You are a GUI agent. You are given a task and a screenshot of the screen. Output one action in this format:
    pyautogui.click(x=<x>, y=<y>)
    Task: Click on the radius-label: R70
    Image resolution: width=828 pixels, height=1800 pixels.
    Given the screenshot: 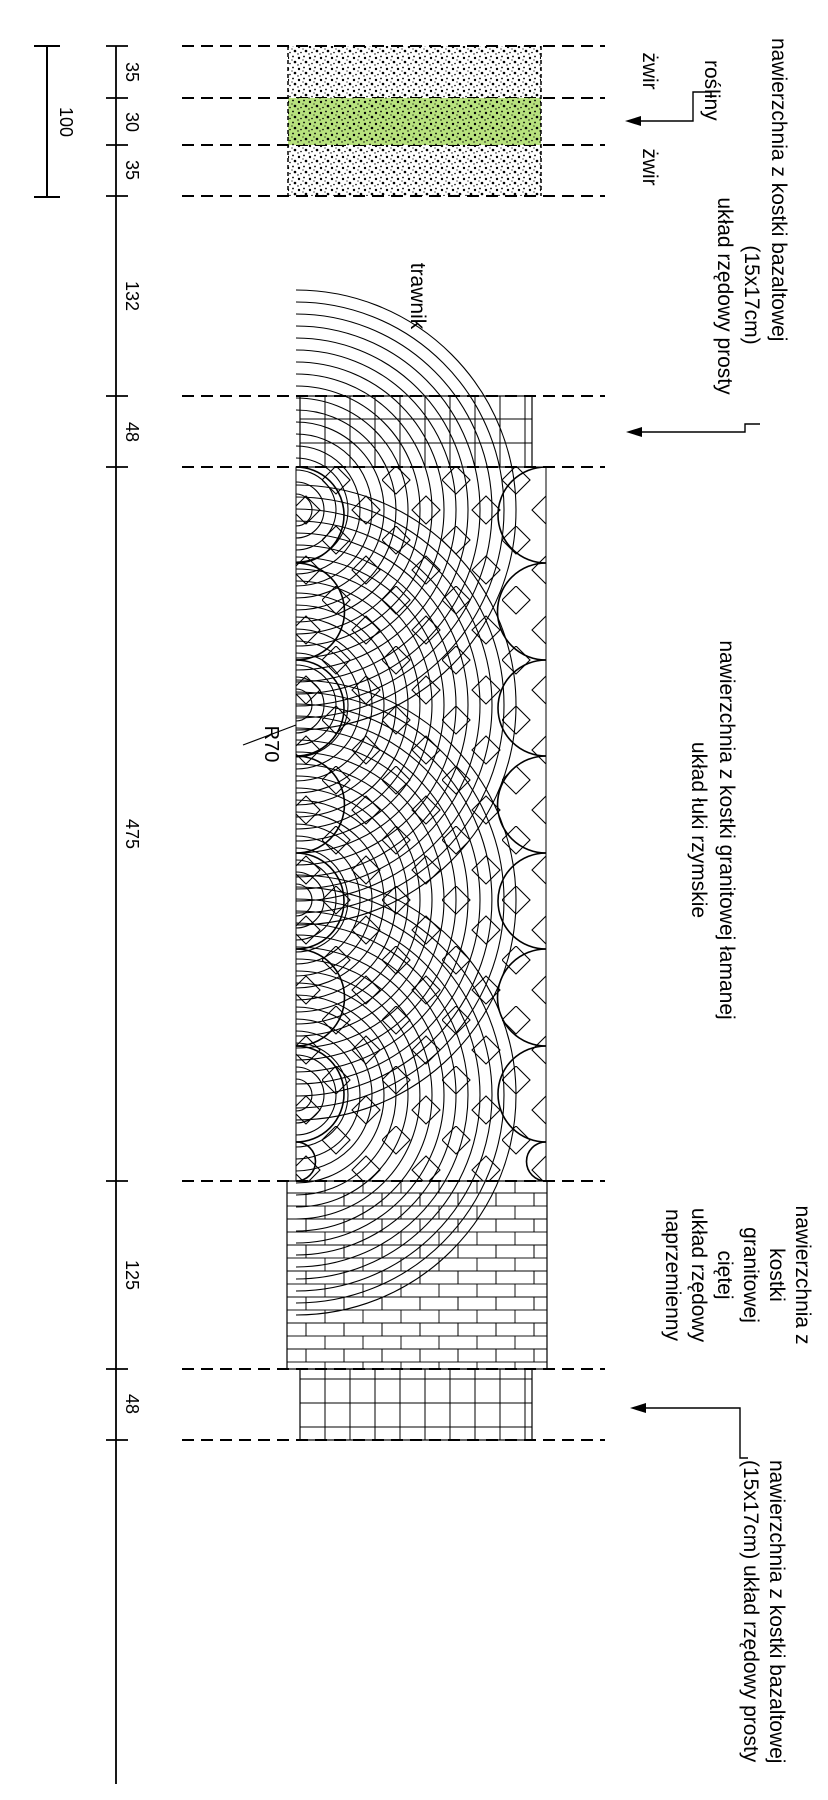 What is the action you would take?
    pyautogui.click(x=271, y=744)
    